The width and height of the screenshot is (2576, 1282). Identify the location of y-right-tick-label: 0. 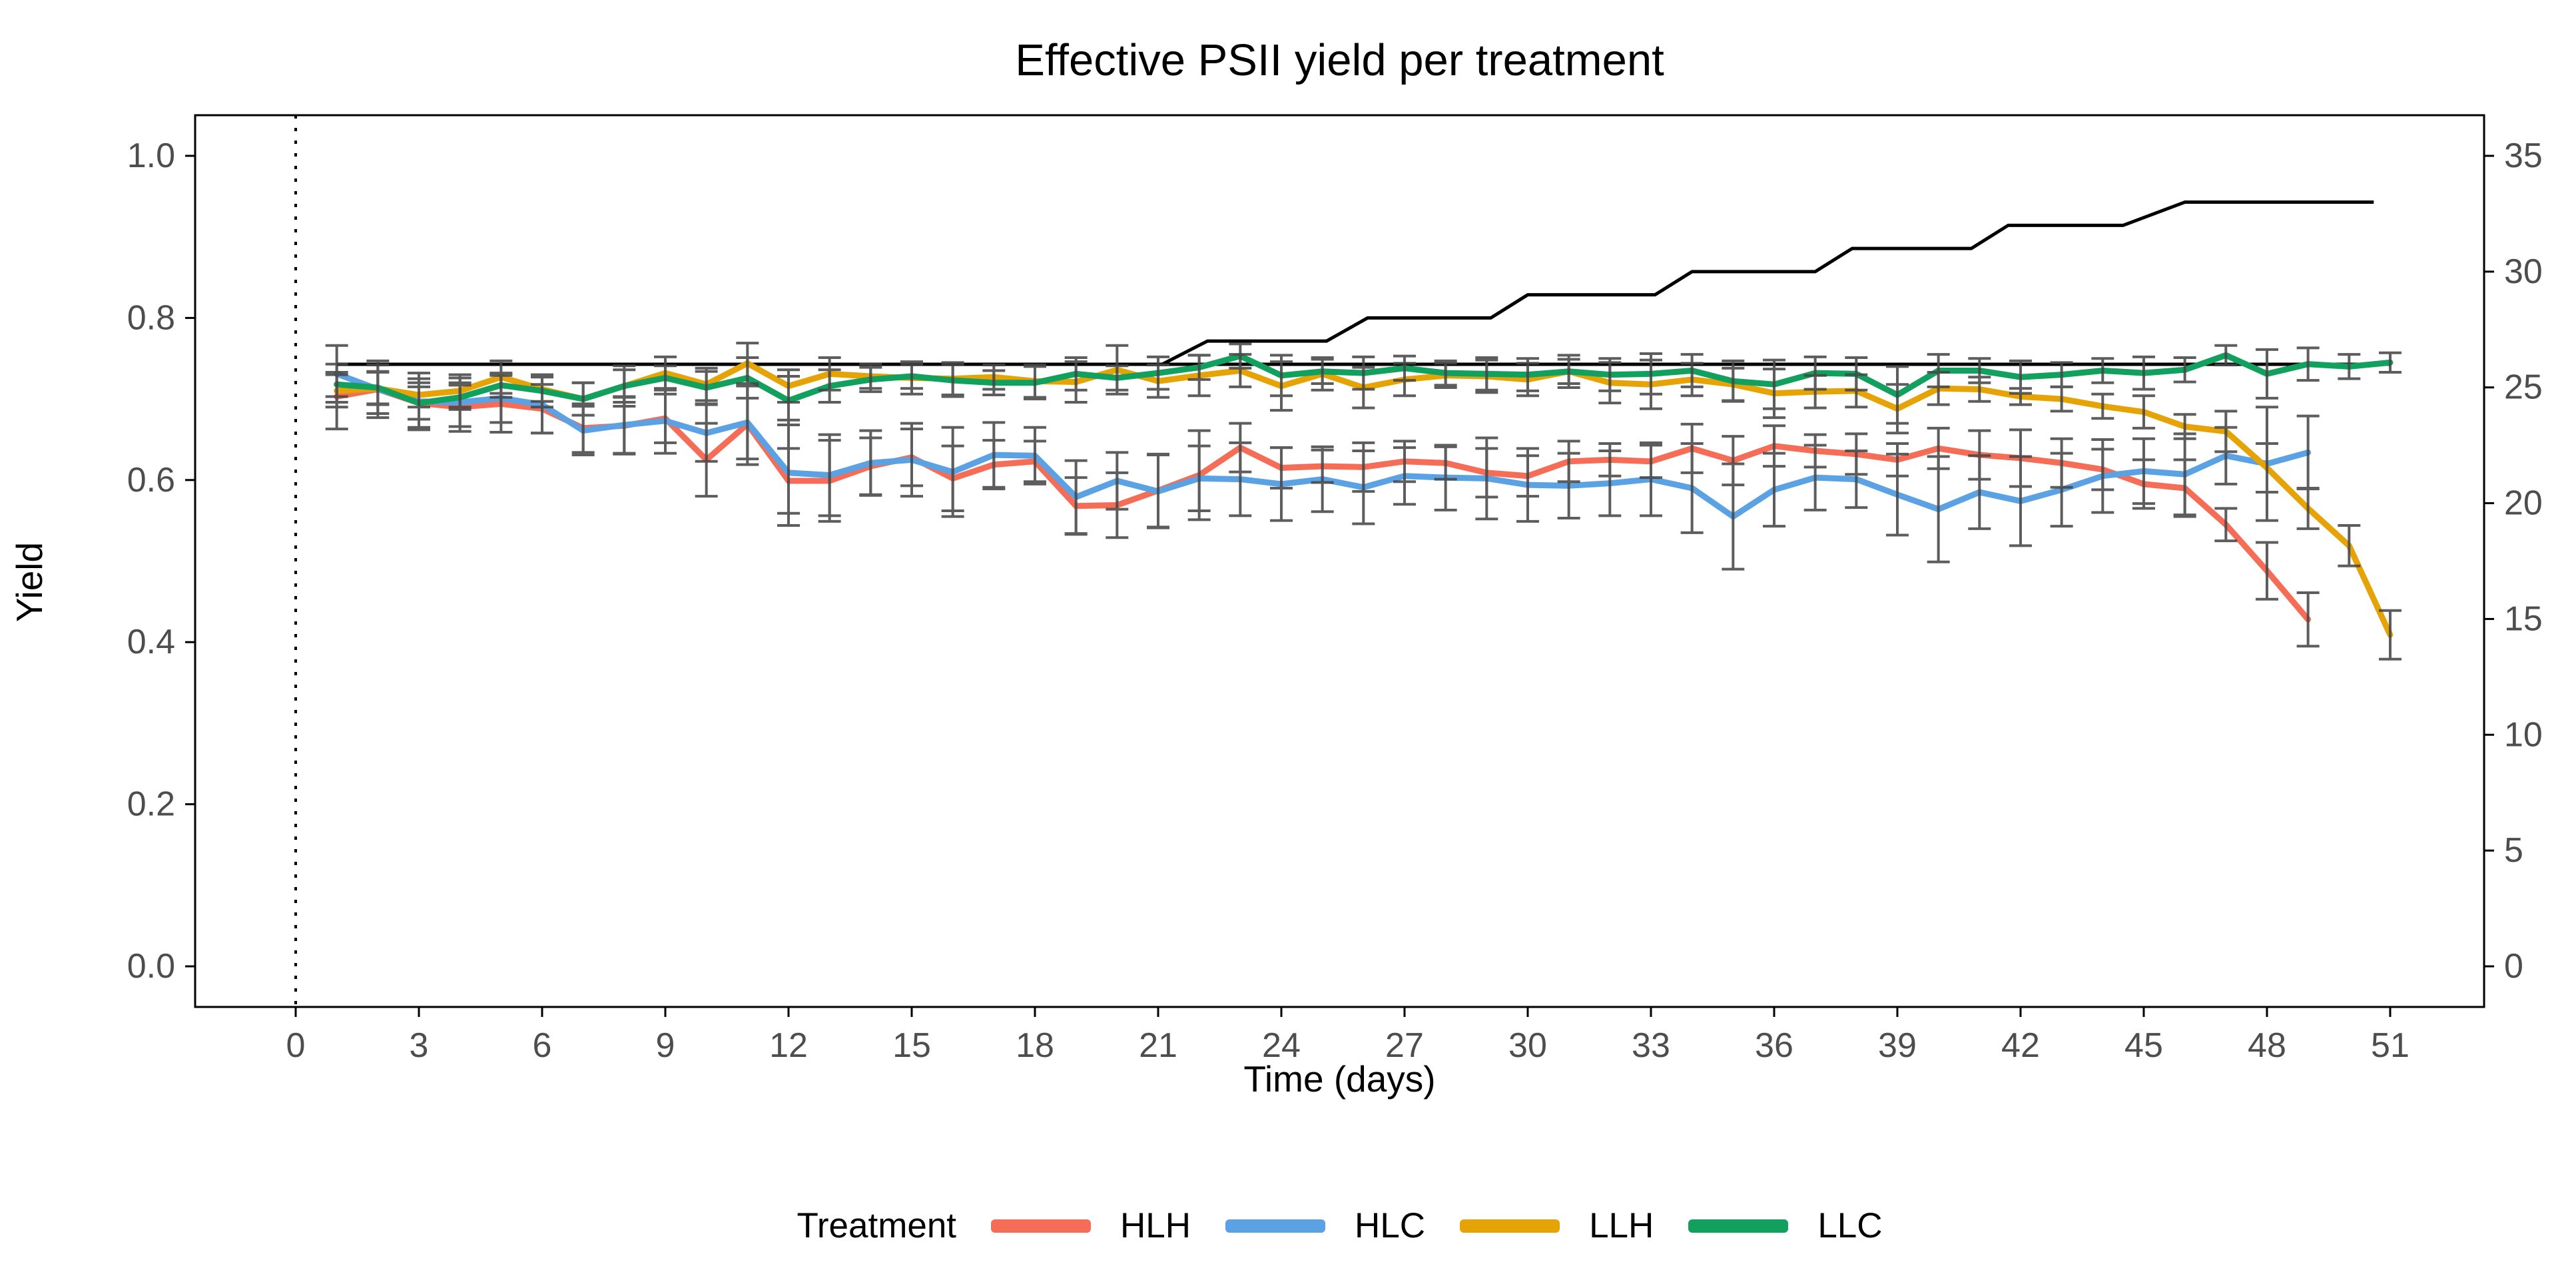
(2513, 966).